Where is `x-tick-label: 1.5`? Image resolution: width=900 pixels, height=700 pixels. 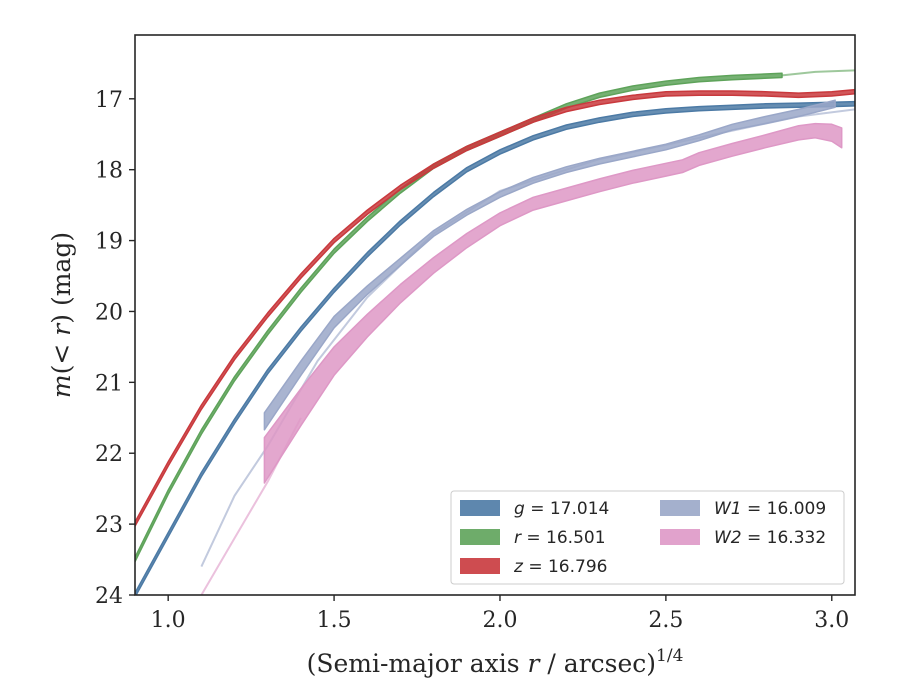 x-tick-label: 1.5 is located at coordinates (334, 620).